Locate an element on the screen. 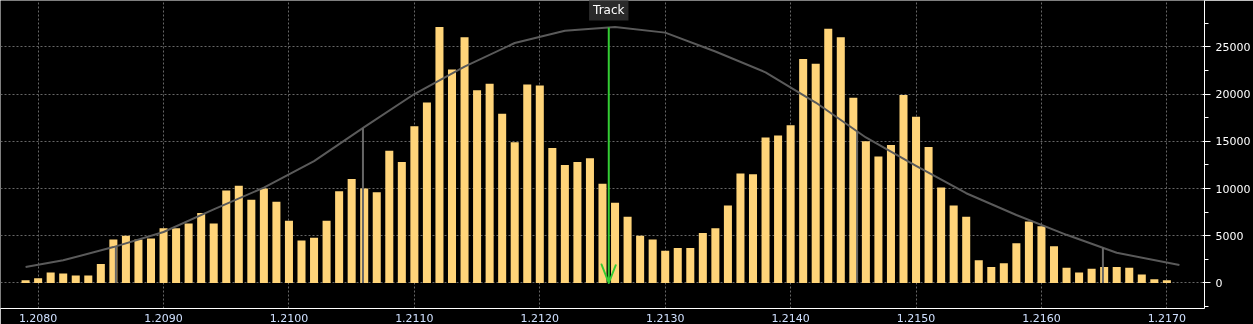  x-tick-label: 1.2130 is located at coordinates (665, 317).